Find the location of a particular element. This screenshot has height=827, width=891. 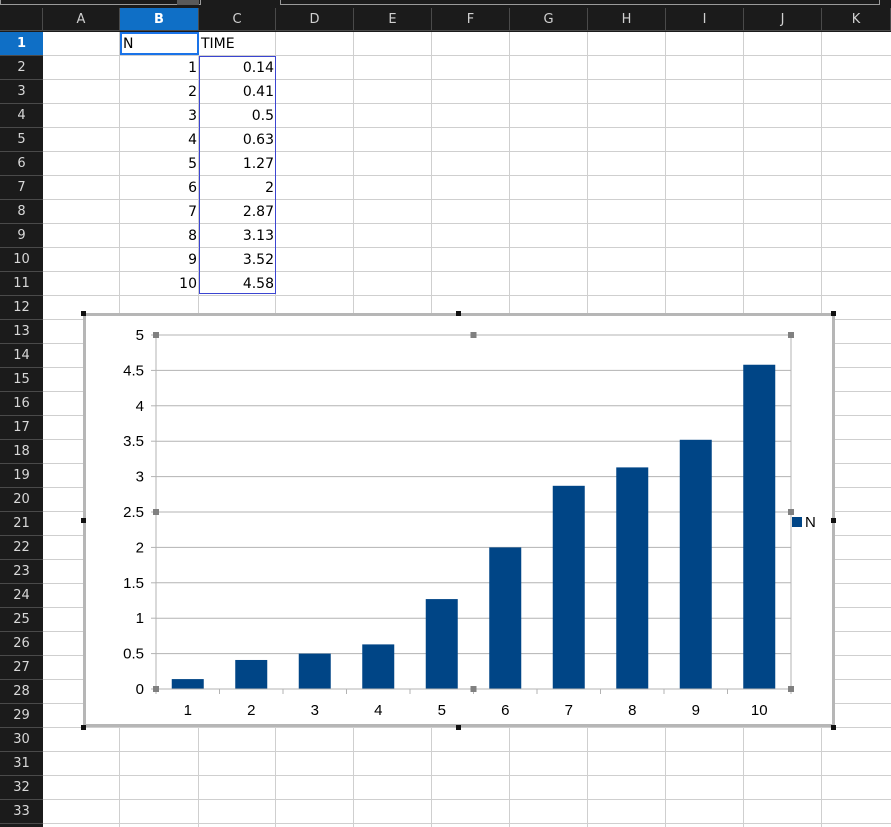

row-header-7: 7 is located at coordinates (21, 188).